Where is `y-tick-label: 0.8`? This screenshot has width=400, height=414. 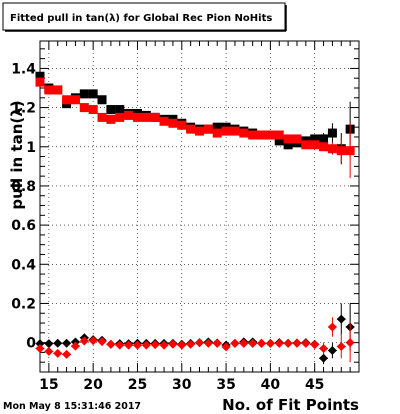
y-tick-label: 0.8 is located at coordinates (23, 187).